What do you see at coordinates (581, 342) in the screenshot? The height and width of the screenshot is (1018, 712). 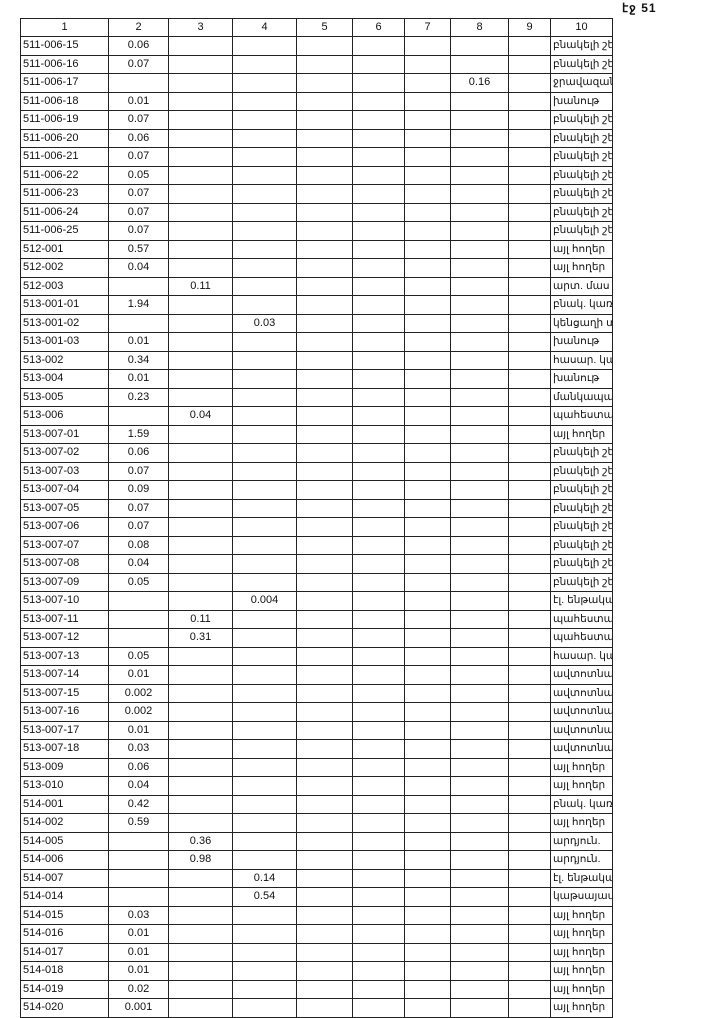 I see `land-use-cell: խանութ` at bounding box center [581, 342].